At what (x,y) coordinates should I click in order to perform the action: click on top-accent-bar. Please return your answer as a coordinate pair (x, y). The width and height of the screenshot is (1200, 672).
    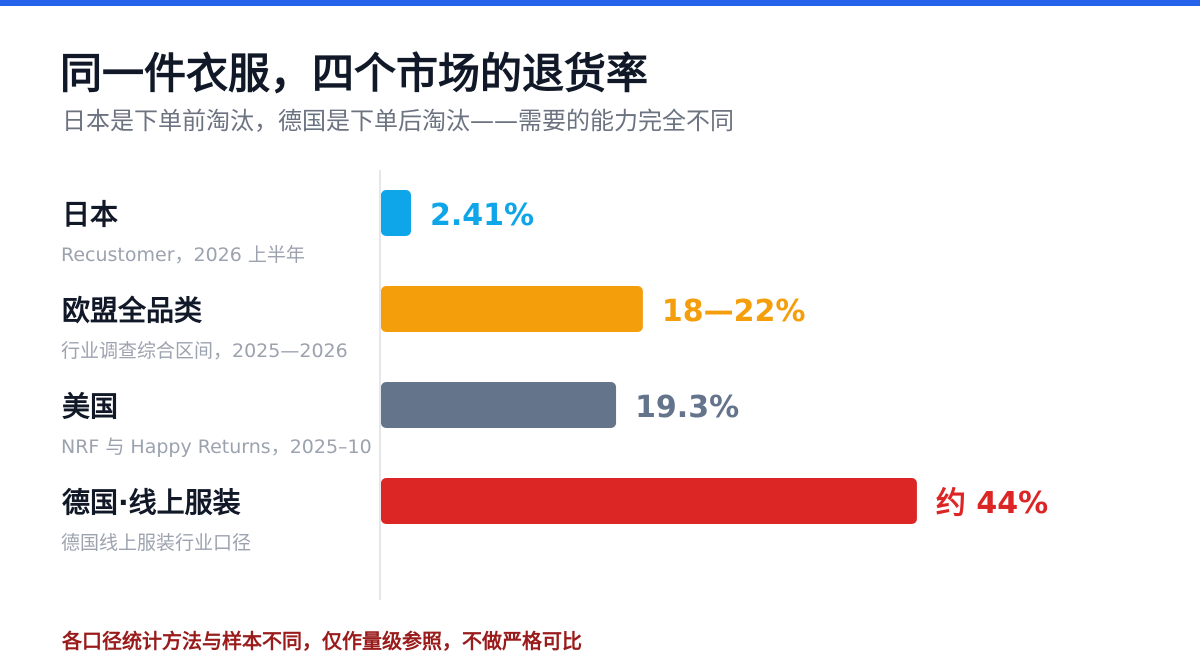
    Looking at the image, I should click on (600, 3).